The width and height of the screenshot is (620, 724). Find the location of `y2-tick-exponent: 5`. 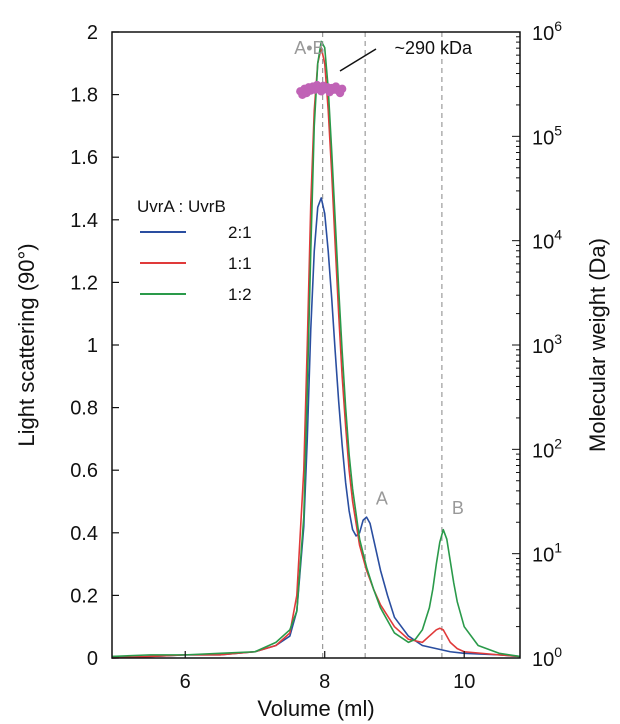

y2-tick-exponent: 5 is located at coordinates (558, 130).